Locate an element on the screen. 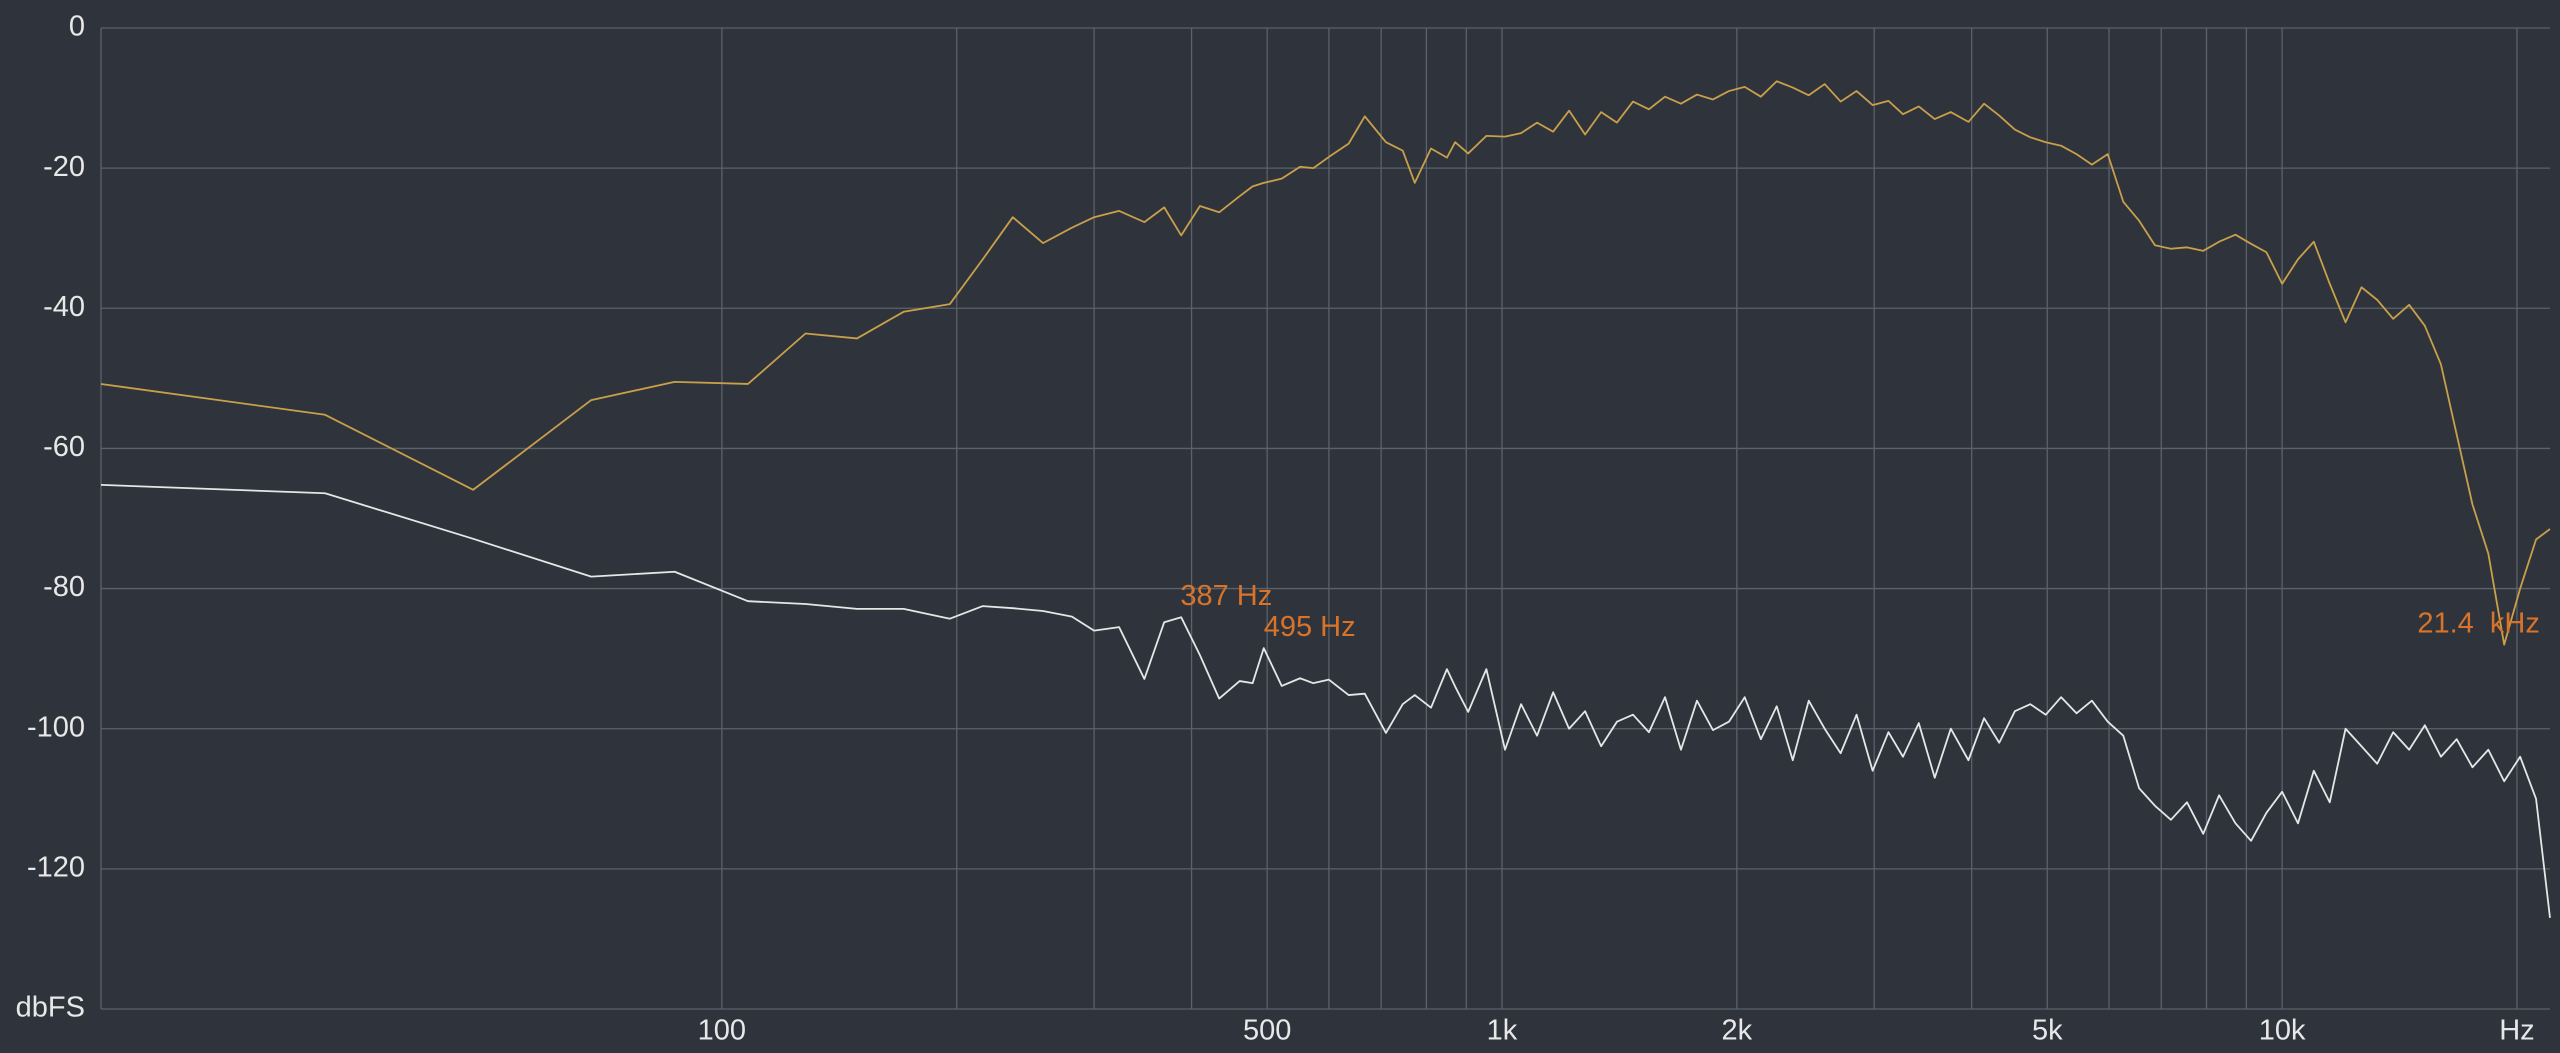 This screenshot has width=2560, height=1053. x-tick-label: 2k is located at coordinates (1737, 1031).